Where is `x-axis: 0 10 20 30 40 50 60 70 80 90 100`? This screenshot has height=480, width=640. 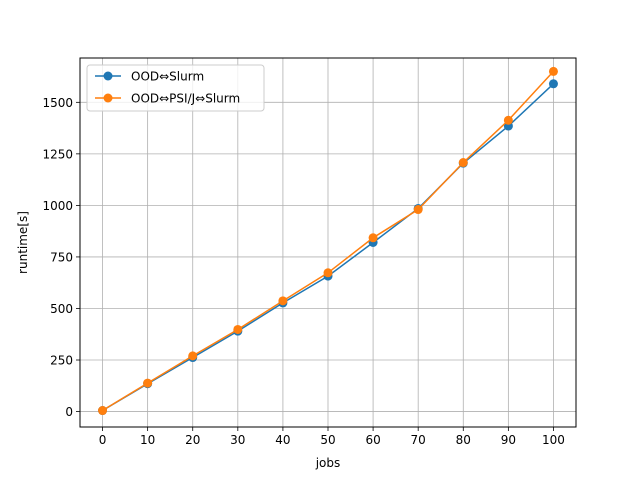 x-axis: 0 10 20 30 40 50 60 70 80 90 100 is located at coordinates (332, 437).